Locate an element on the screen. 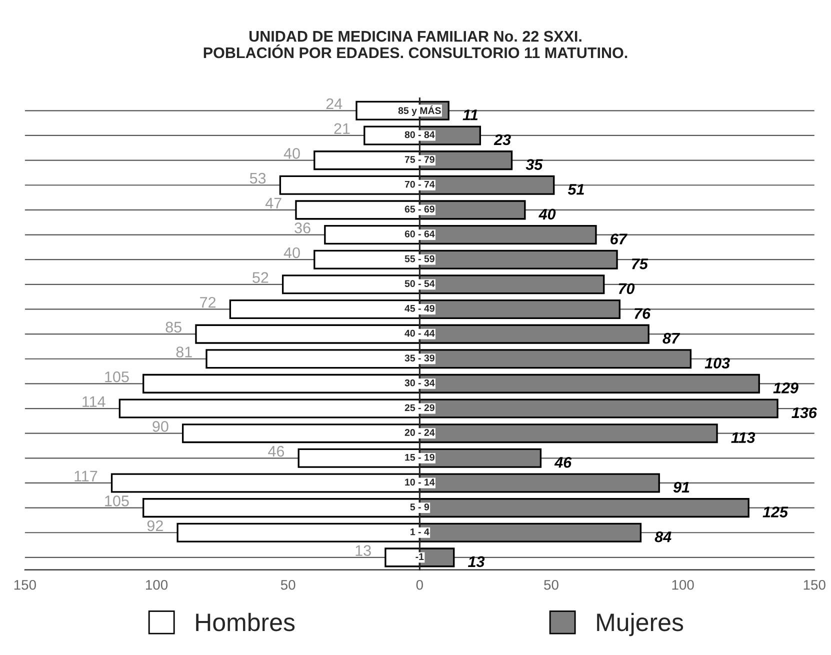 This screenshot has height=655, width=831. data-label: 114 is located at coordinates (94, 401).